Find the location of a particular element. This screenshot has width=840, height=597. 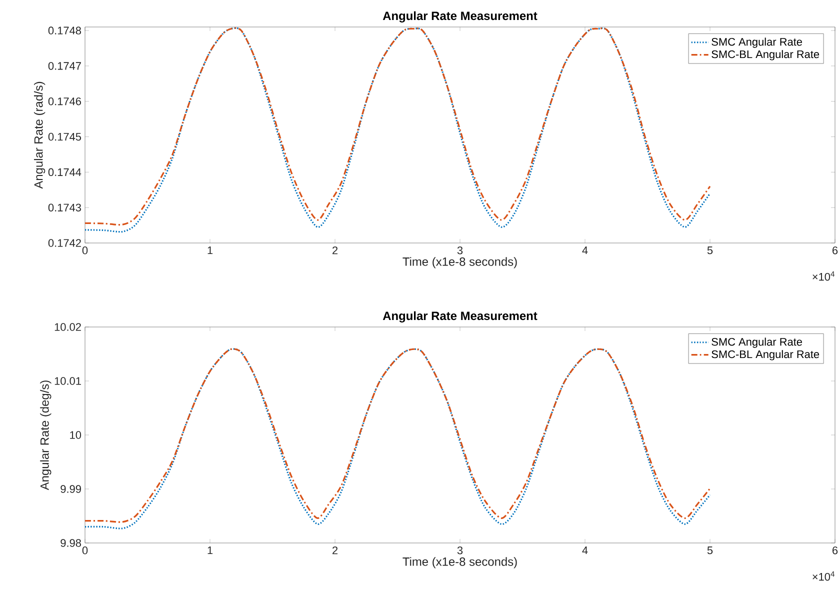

y-tick-label: 0.1743 is located at coordinates (64, 208).